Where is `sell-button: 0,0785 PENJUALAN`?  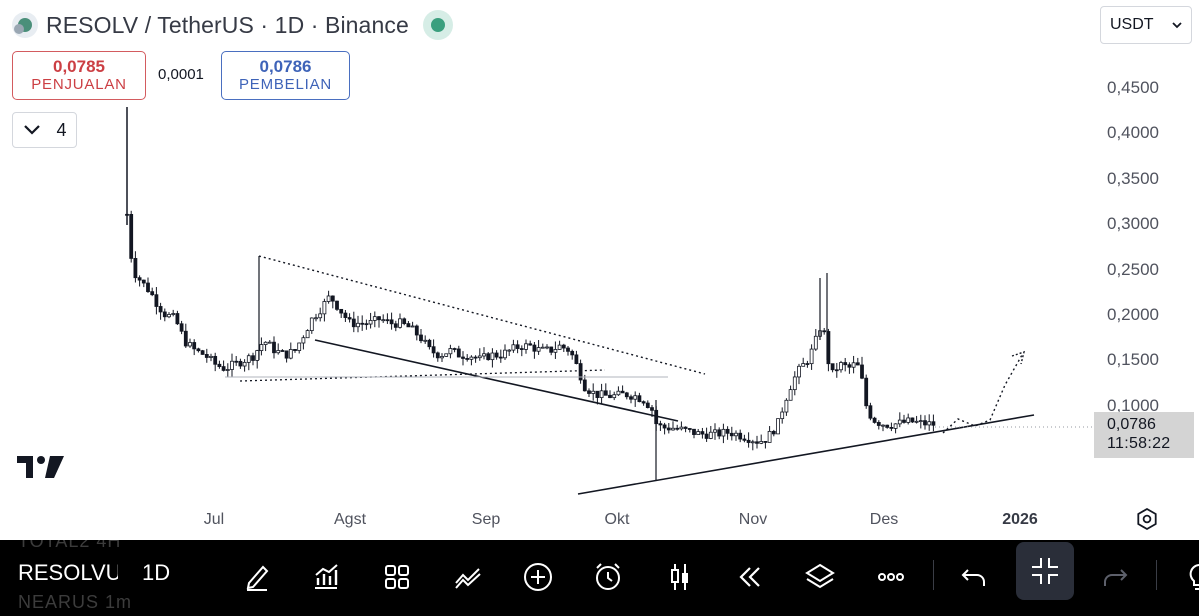 sell-button: 0,0785 PENJUALAN is located at coordinates (79, 75).